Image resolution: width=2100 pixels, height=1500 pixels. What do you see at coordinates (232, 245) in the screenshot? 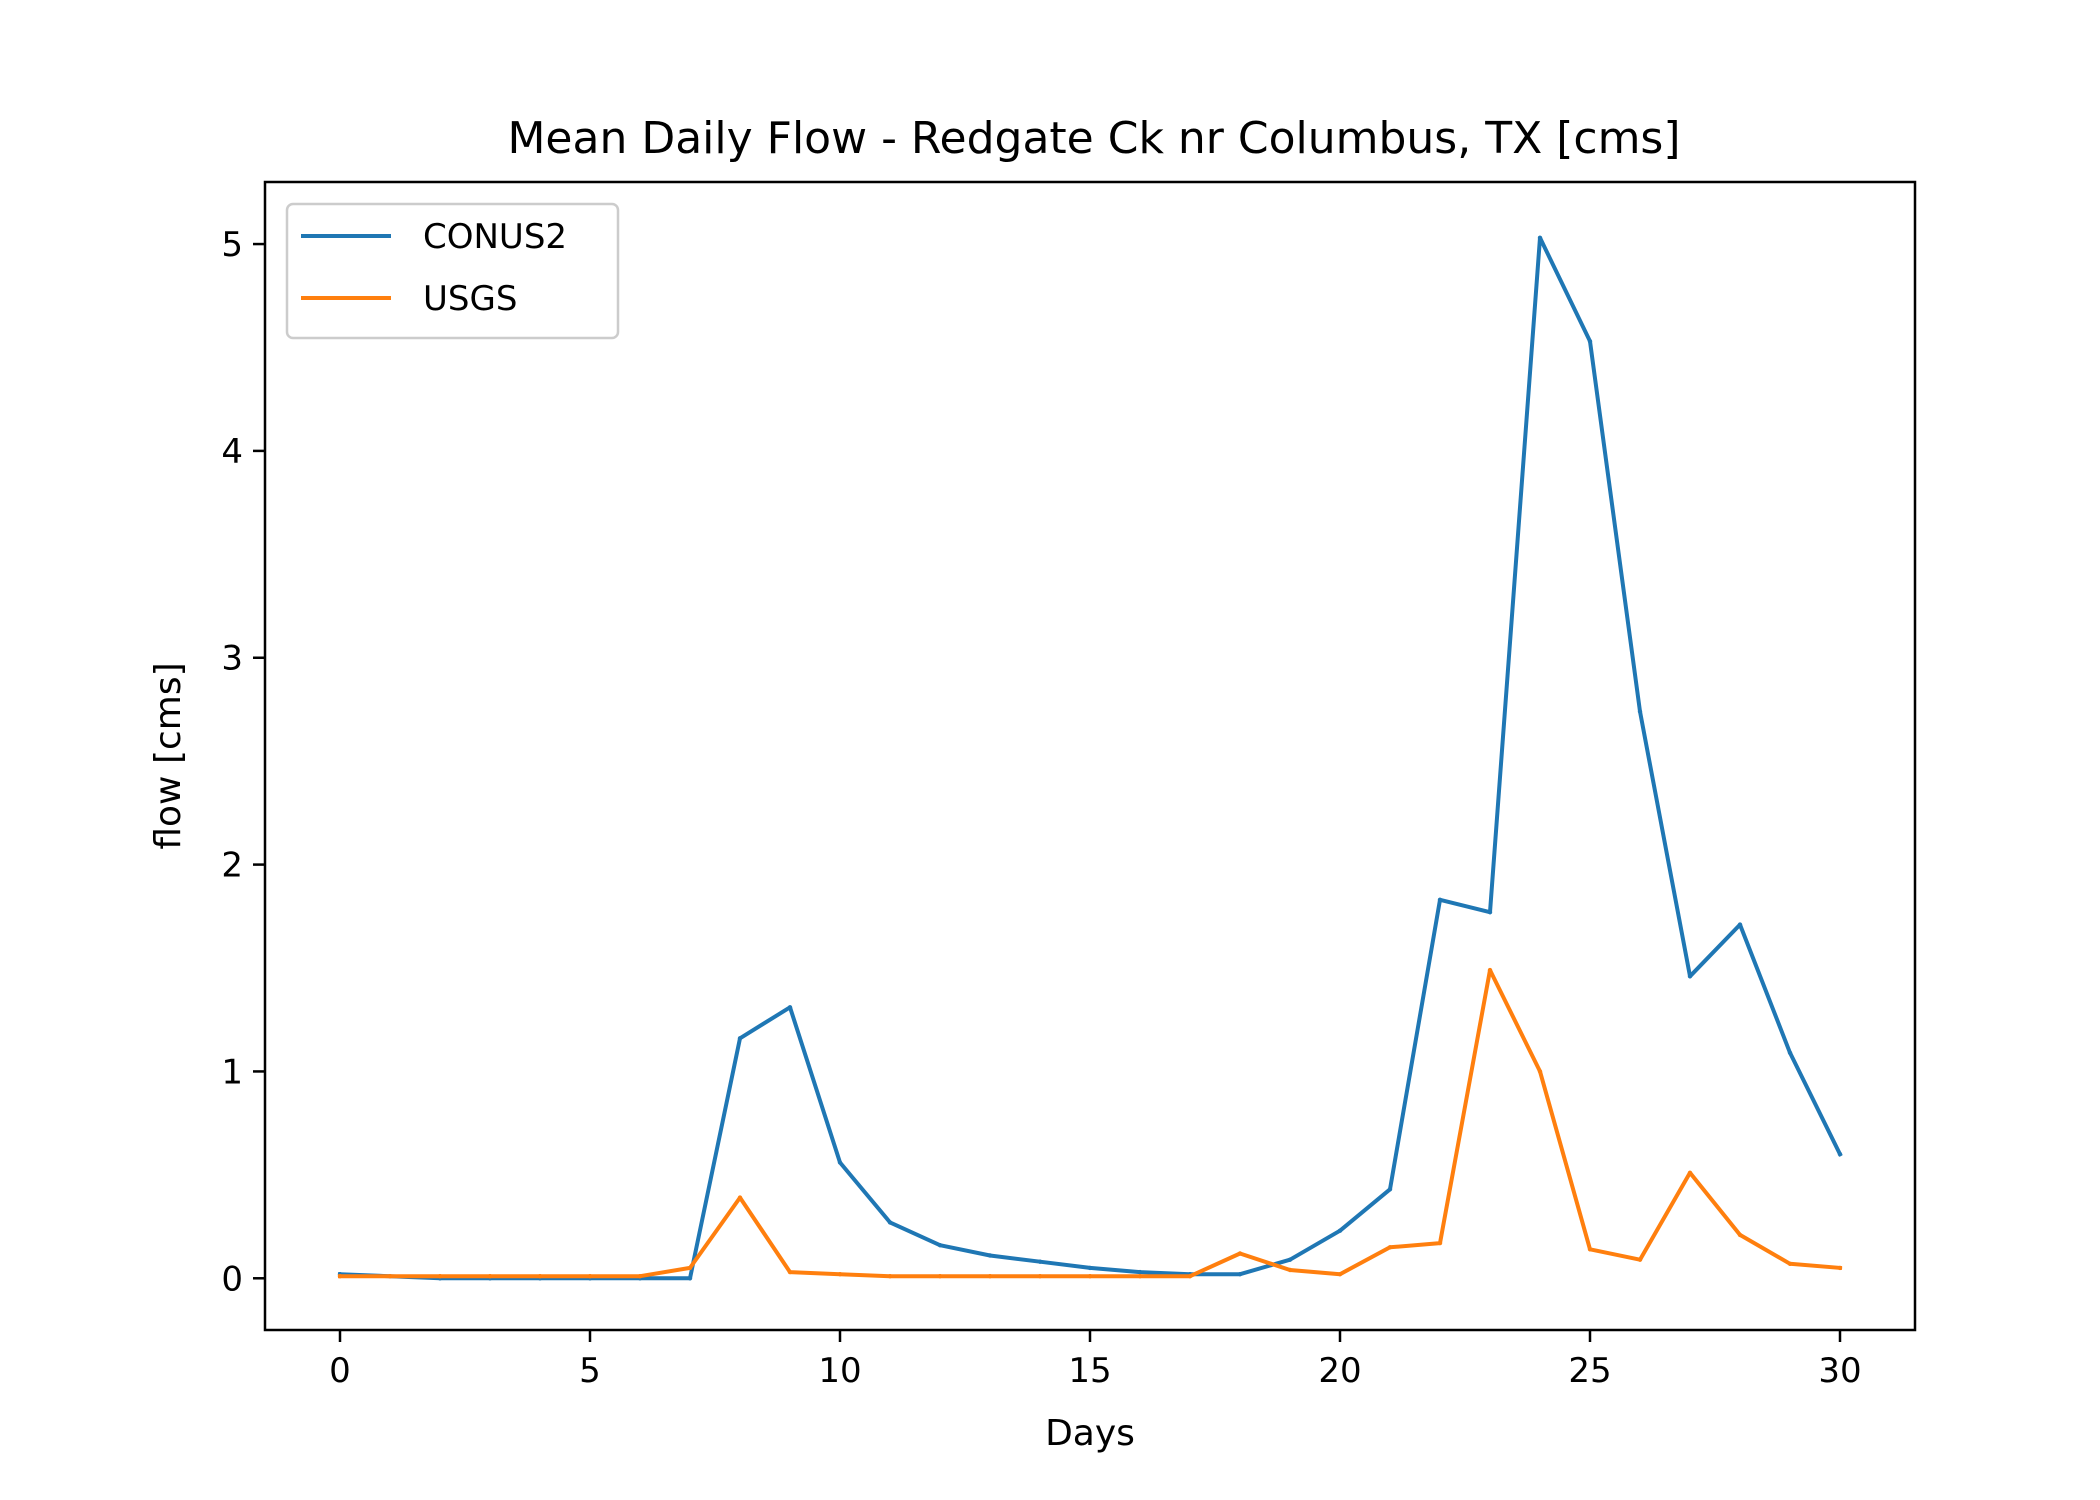
I see `y-tick-label: 5` at bounding box center [232, 245].